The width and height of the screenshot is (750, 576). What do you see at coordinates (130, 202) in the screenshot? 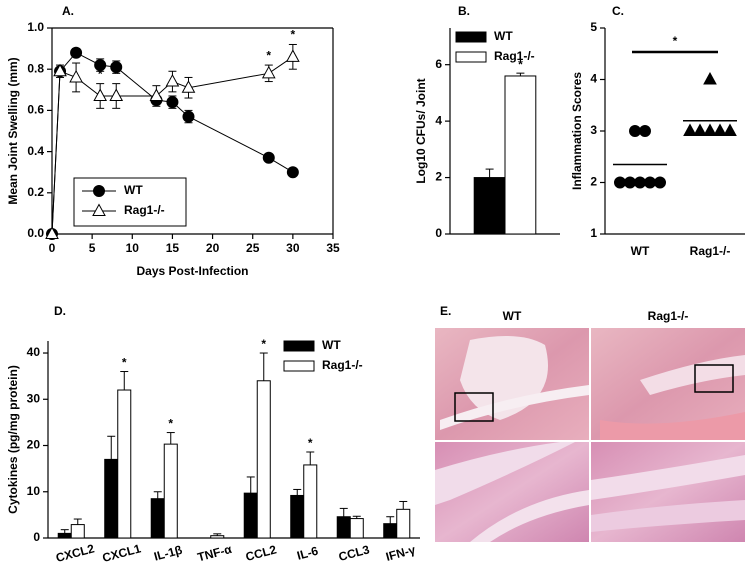
I see `legend-box` at bounding box center [130, 202].